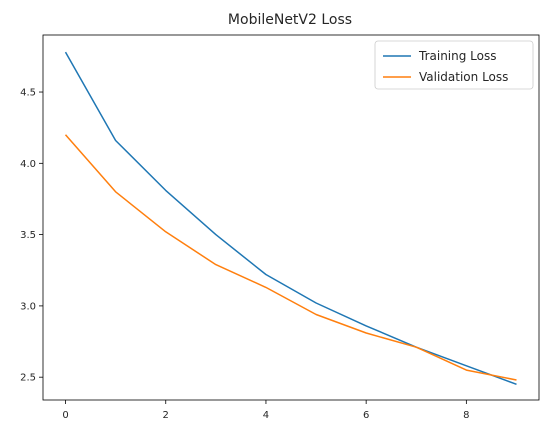 The height and width of the screenshot is (435, 547). I want to click on y-tick-label: 3.5, so click(28, 235).